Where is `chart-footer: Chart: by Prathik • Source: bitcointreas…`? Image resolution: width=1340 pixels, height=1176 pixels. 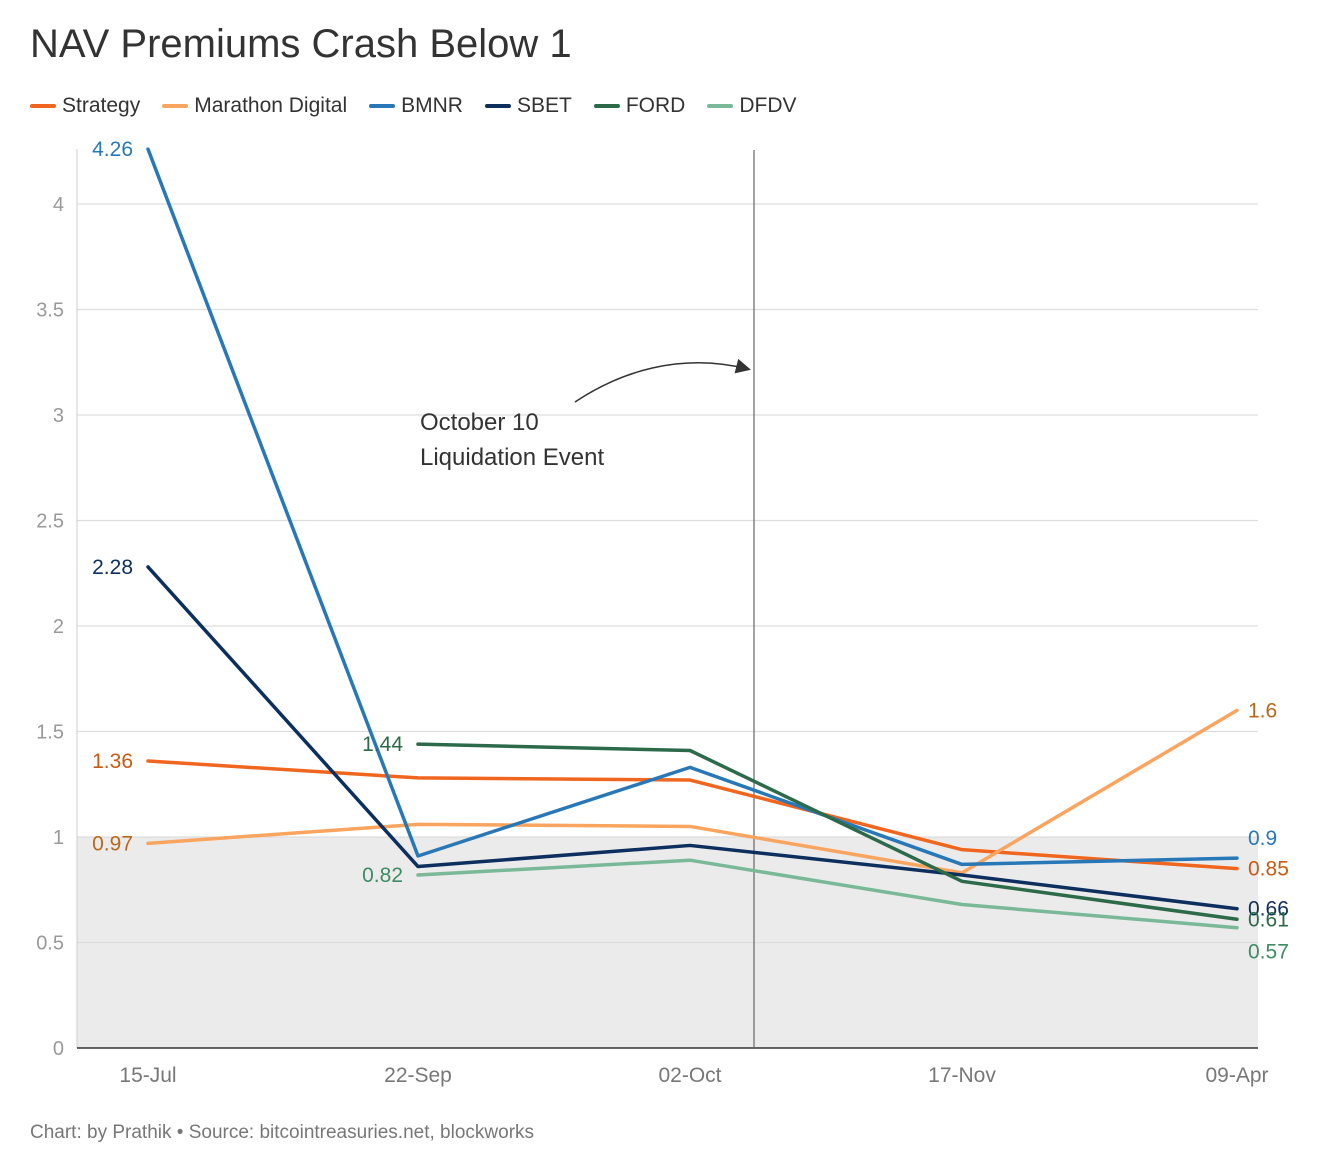 chart-footer: Chart: by Prathik • Source: bitcointreas… is located at coordinates (282, 1132).